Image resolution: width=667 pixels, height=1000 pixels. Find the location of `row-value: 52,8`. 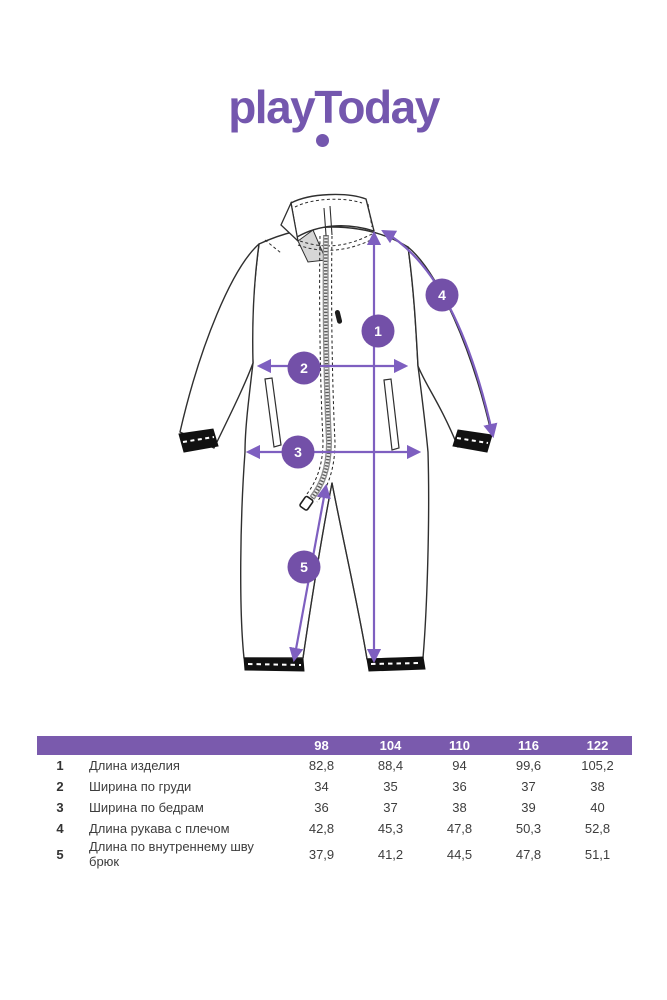

row-value: 52,8 is located at coordinates (597, 828).